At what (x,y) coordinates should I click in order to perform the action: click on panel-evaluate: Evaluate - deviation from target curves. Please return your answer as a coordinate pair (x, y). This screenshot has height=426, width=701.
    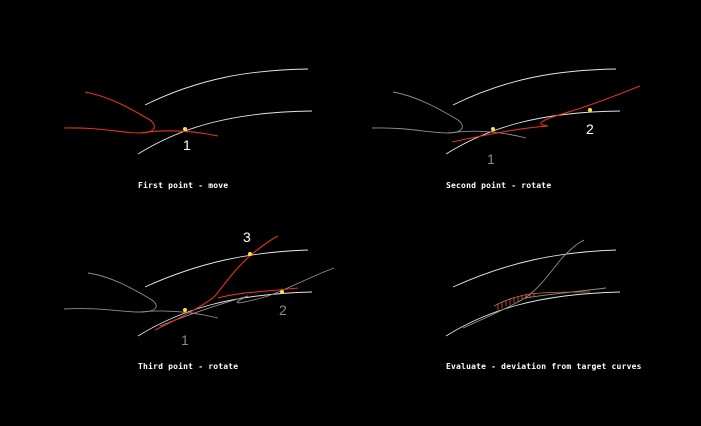
    Looking at the image, I should click on (543, 305).